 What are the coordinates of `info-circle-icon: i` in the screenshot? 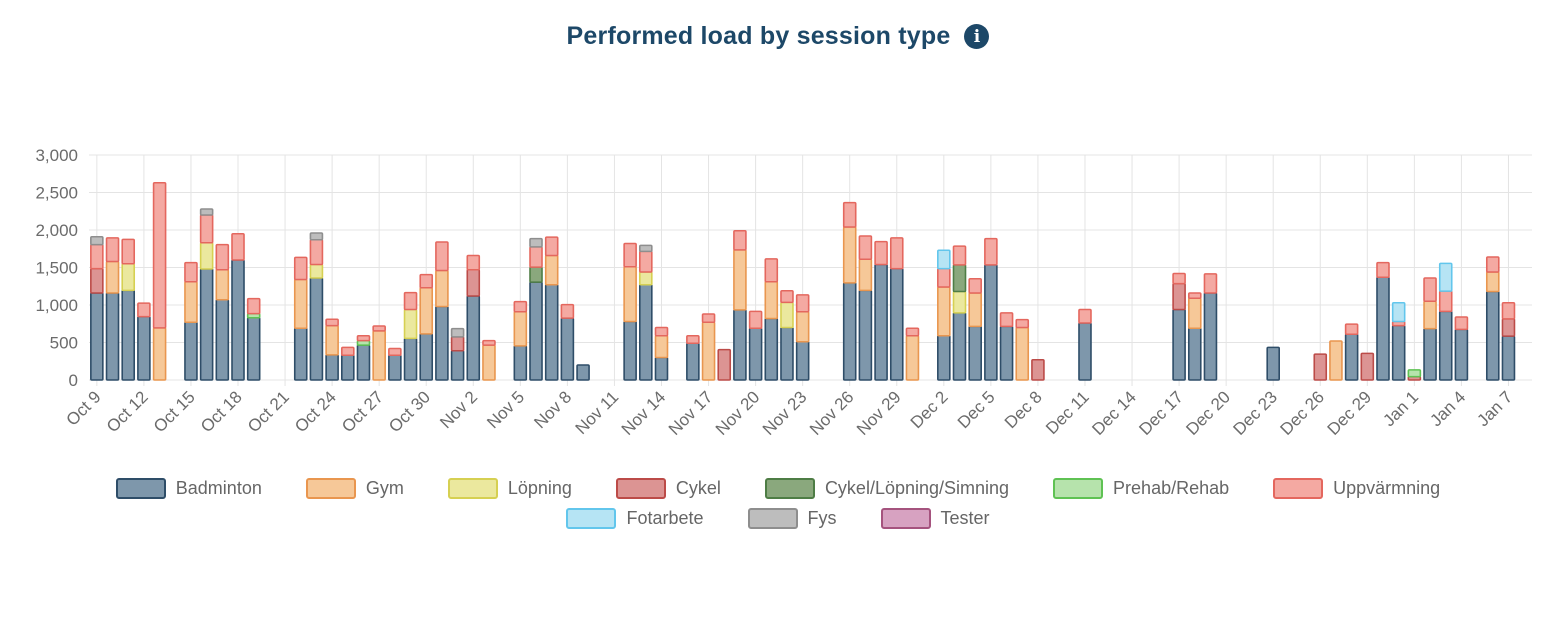 It's located at (977, 36).